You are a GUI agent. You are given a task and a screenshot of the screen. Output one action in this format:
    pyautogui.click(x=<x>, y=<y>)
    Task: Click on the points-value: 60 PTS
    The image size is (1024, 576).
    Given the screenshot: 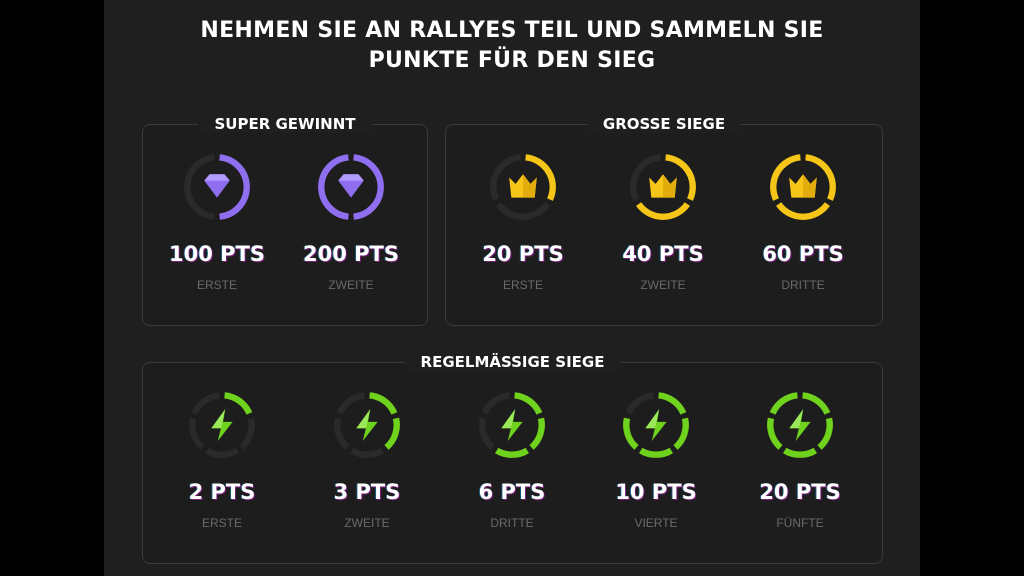 What is the action you would take?
    pyautogui.click(x=803, y=254)
    